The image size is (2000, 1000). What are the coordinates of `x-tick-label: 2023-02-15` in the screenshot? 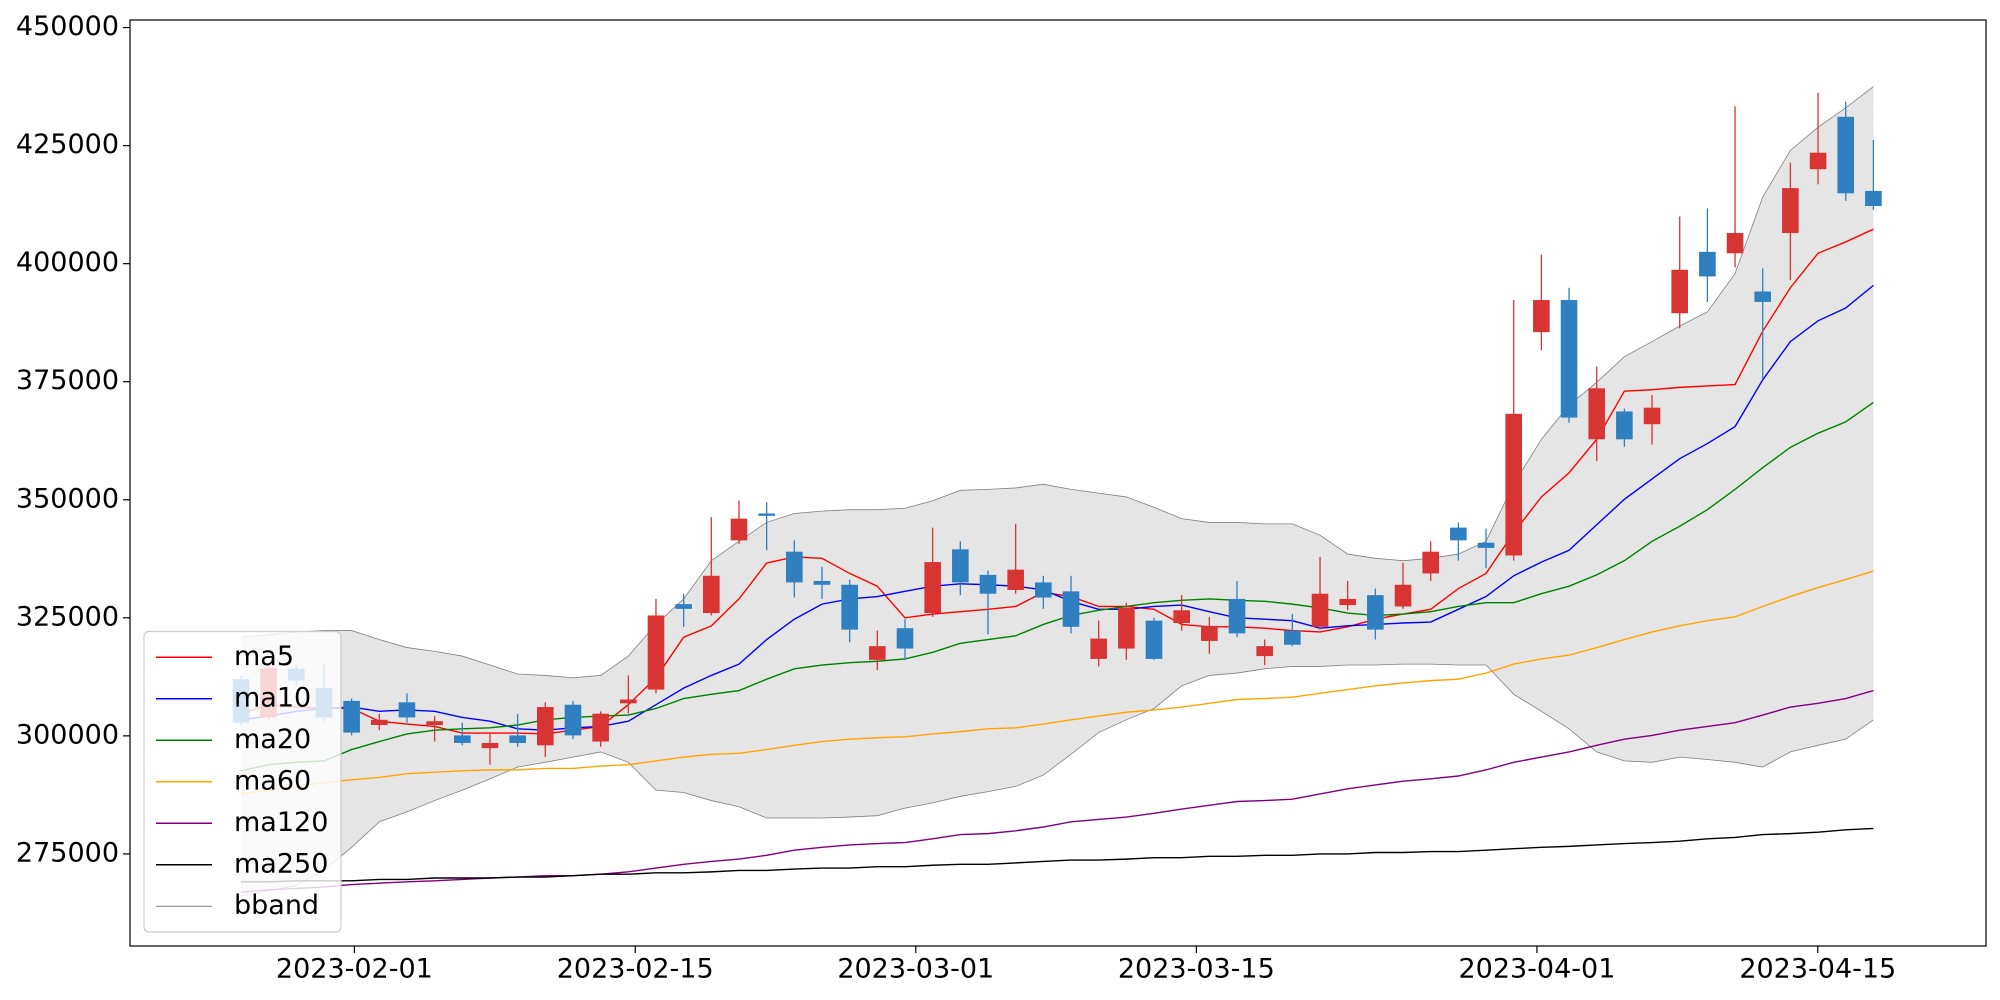 It's located at (635, 969).